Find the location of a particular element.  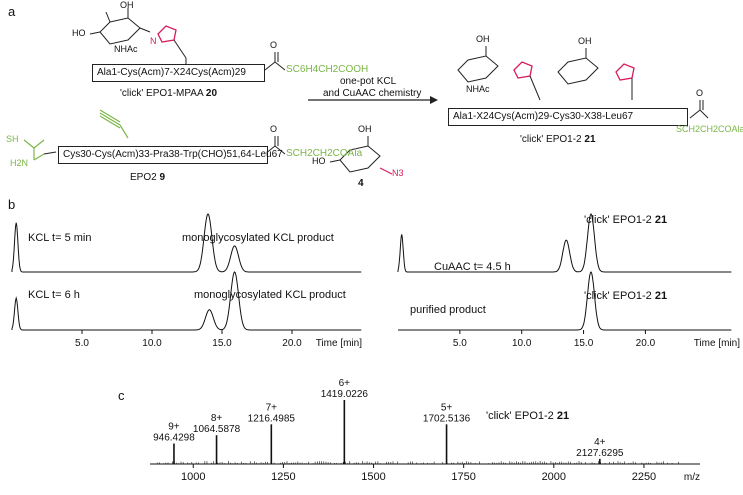

ms-charge-label-9+: 9+ is located at coordinates (174, 427).